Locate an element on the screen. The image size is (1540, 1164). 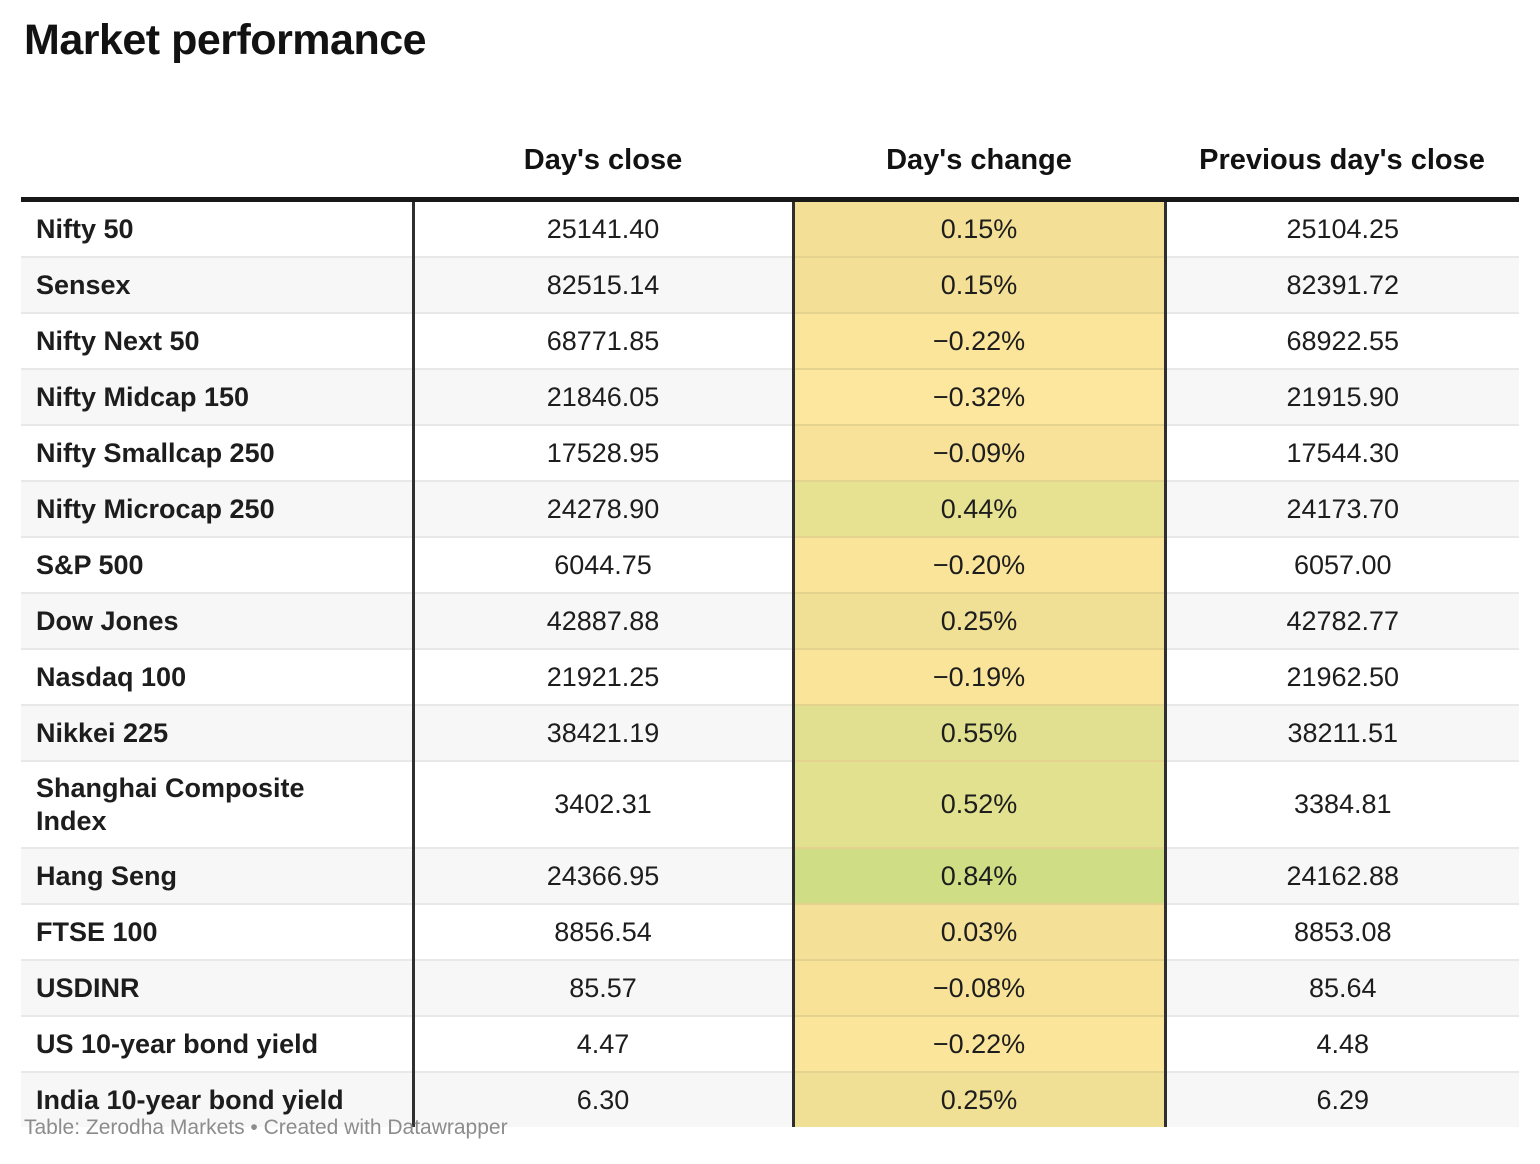
table-row: Sensex 82515.14 0.15% 82391.72 is located at coordinates (770, 284).